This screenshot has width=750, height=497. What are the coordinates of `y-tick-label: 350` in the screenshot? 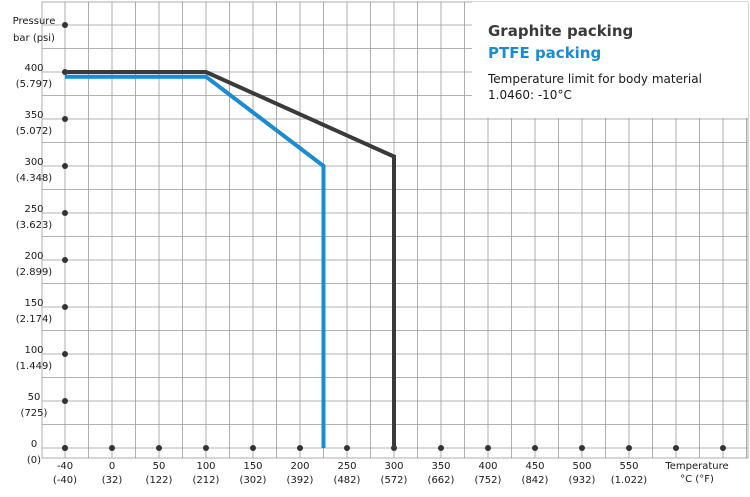 It's located at (33, 115).